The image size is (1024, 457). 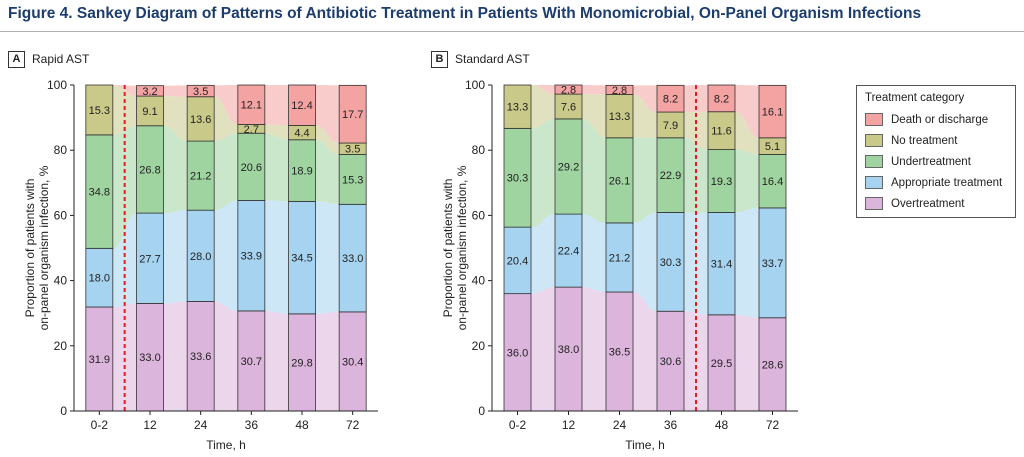 What do you see at coordinates (947, 182) in the screenshot?
I see `legend-label: Appropriate treatment` at bounding box center [947, 182].